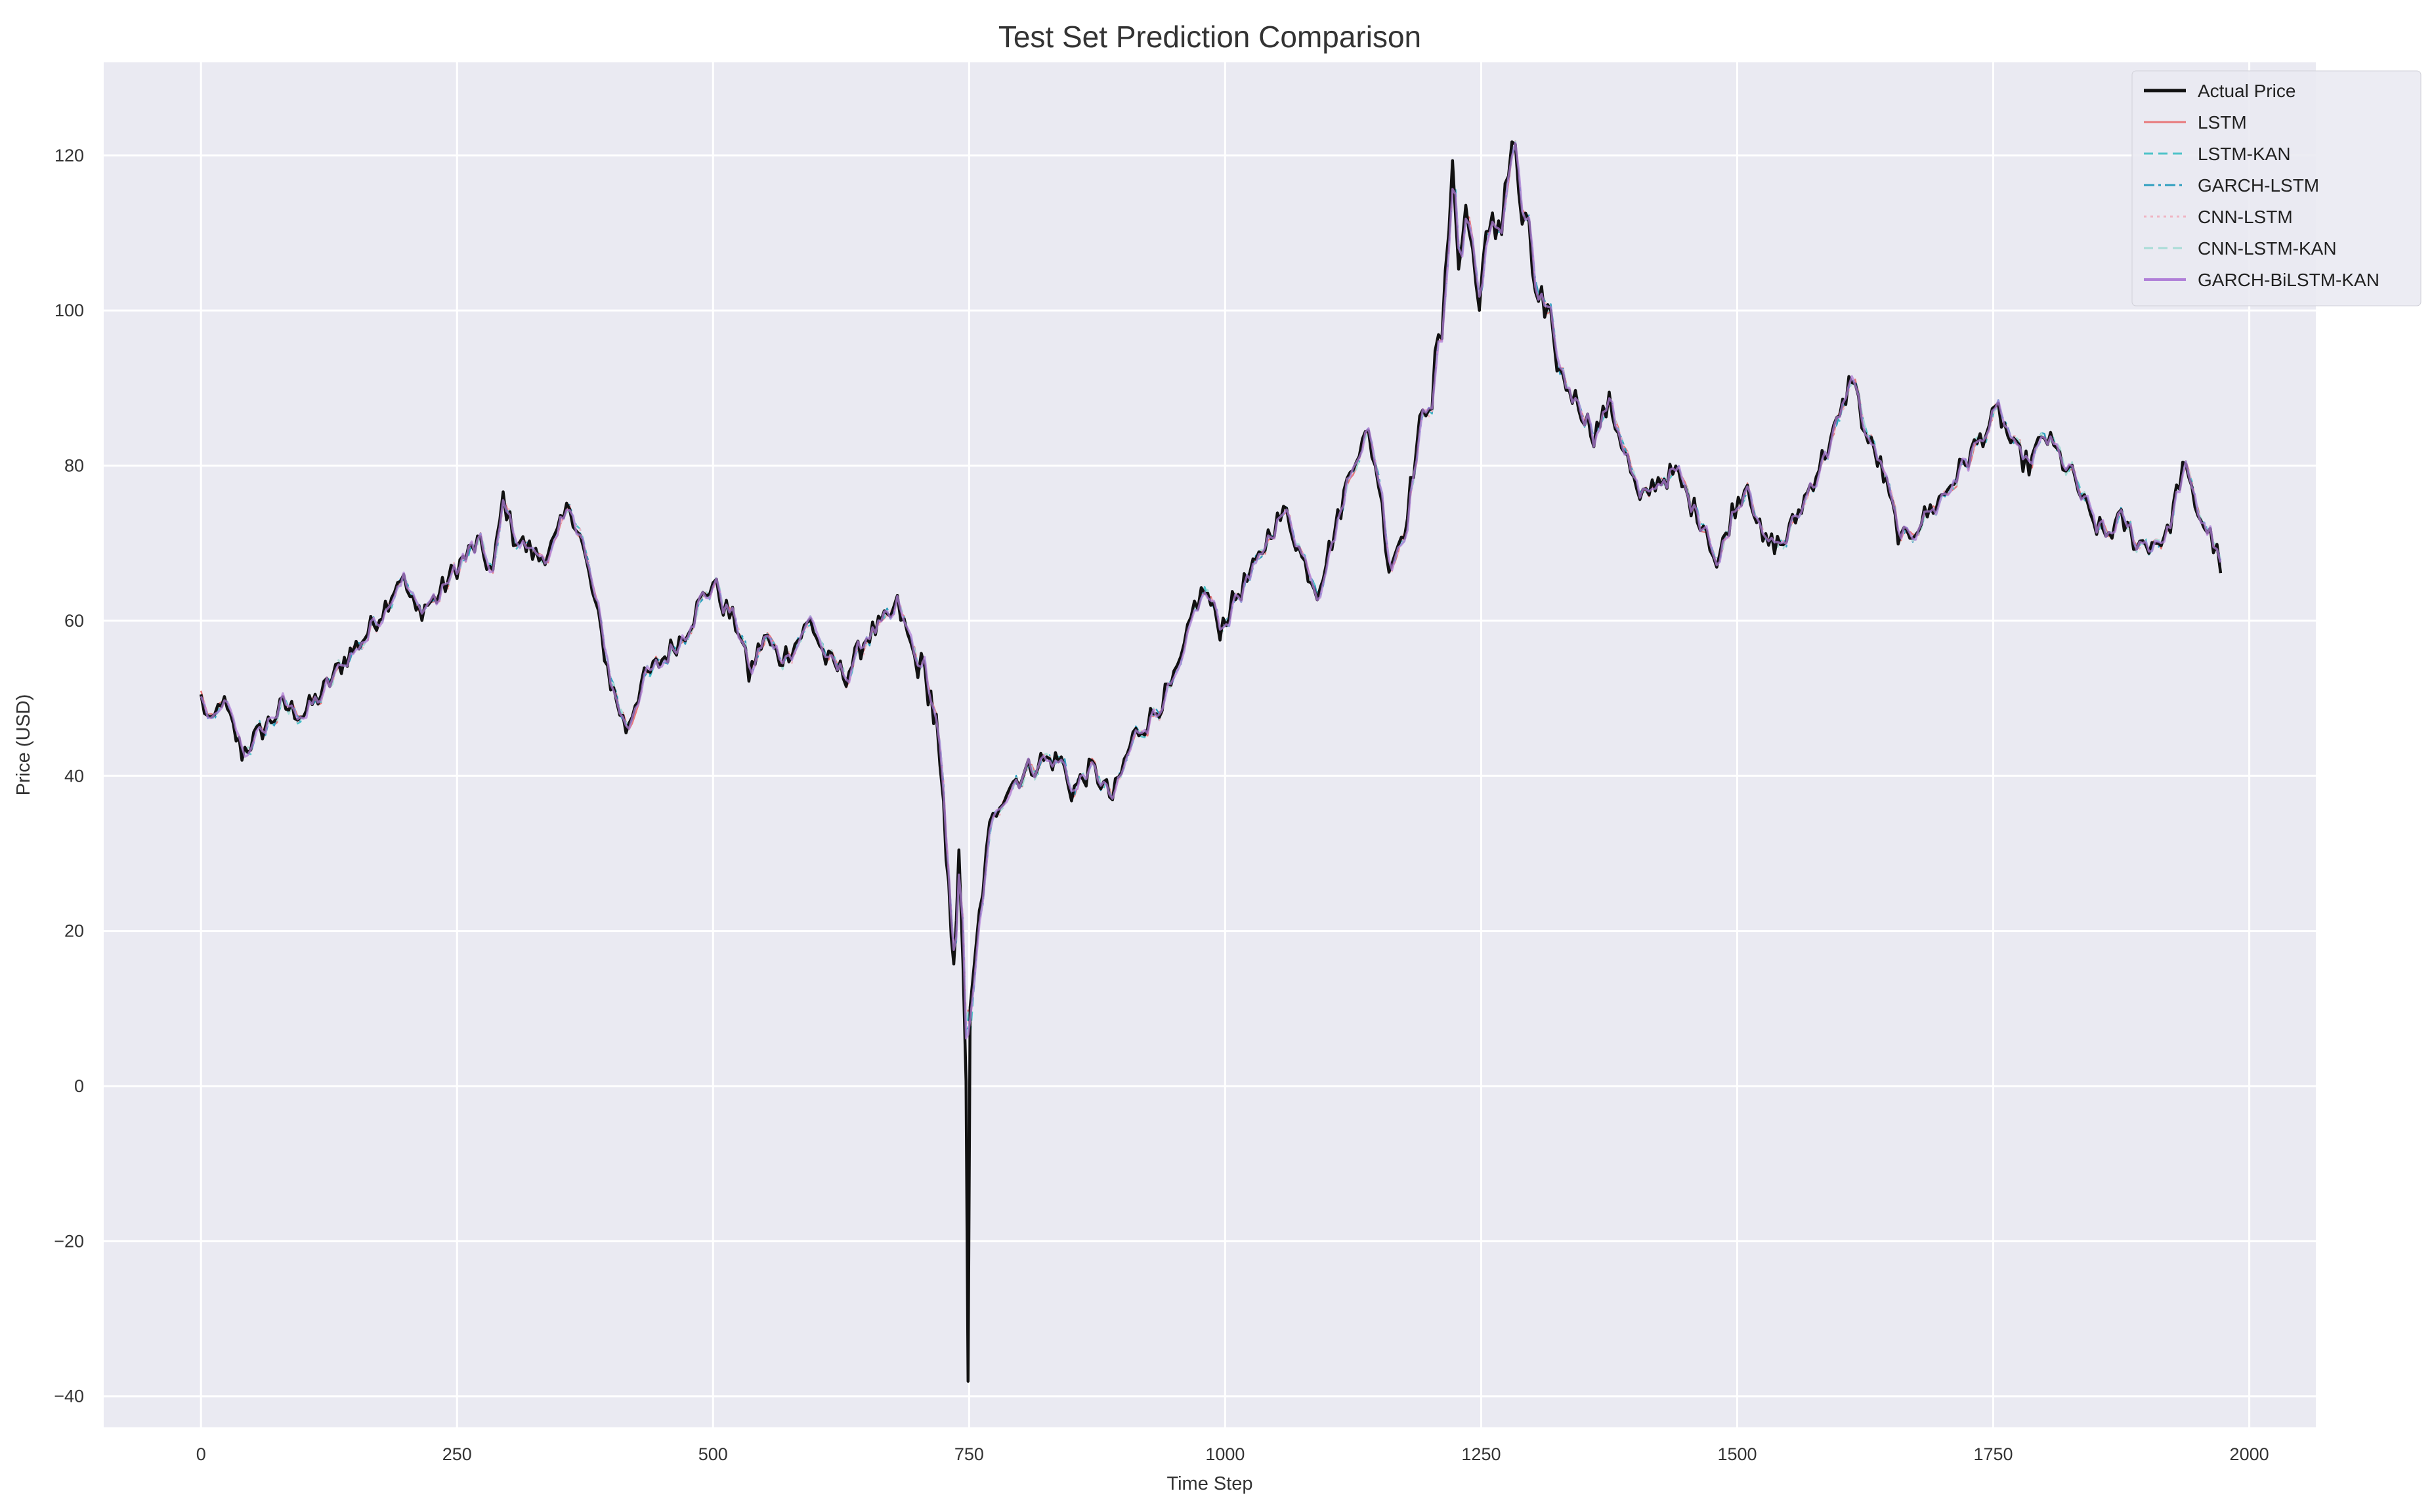  Describe the element at coordinates (69, 155) in the screenshot. I see `y-tick-label: 120` at that location.